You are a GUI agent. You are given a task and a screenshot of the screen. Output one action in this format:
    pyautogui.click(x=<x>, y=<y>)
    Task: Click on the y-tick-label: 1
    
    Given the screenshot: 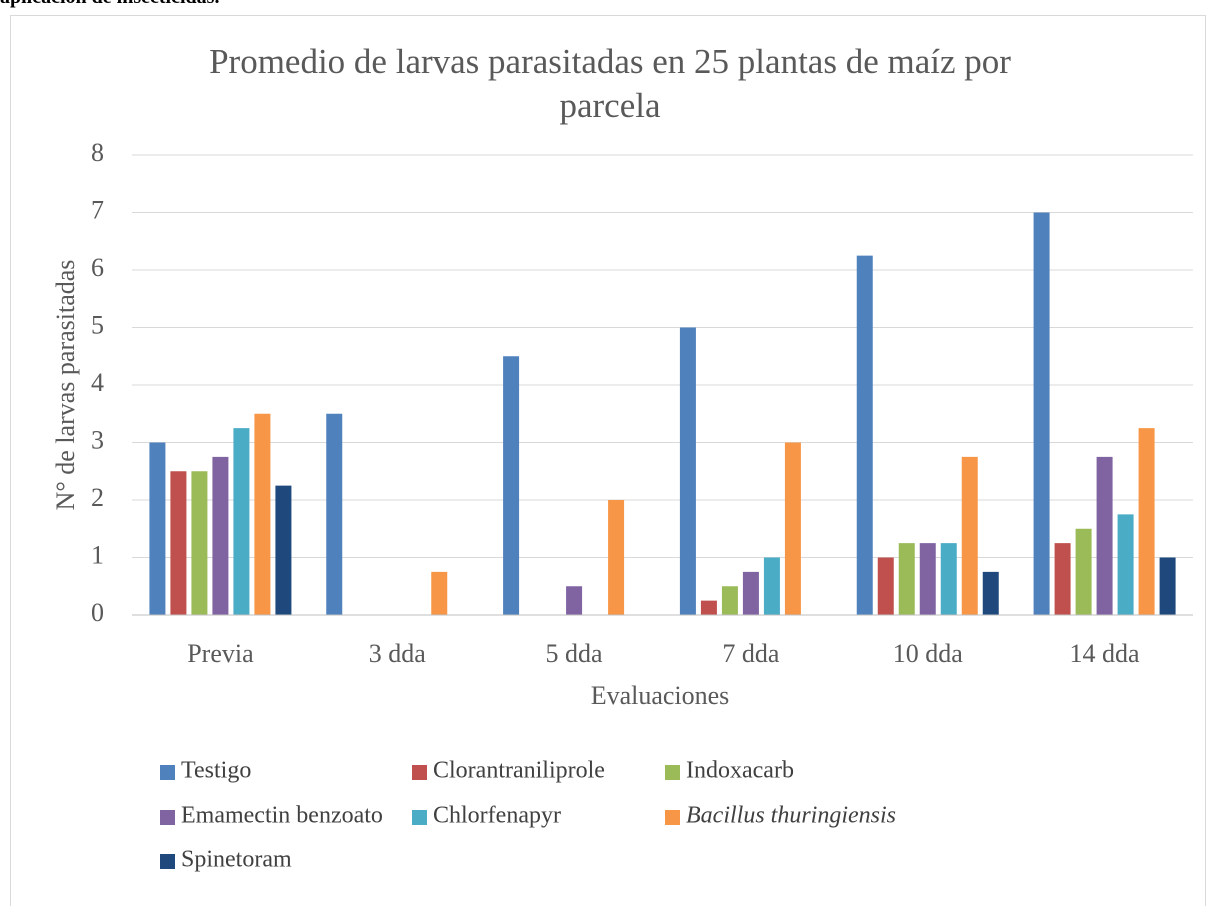 What is the action you would take?
    pyautogui.click(x=97, y=554)
    